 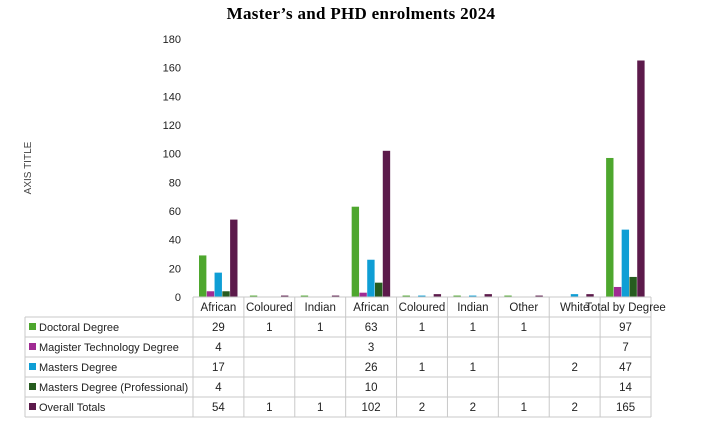 What do you see at coordinates (175, 212) in the screenshot?
I see `y-tick-label: 60` at bounding box center [175, 212].